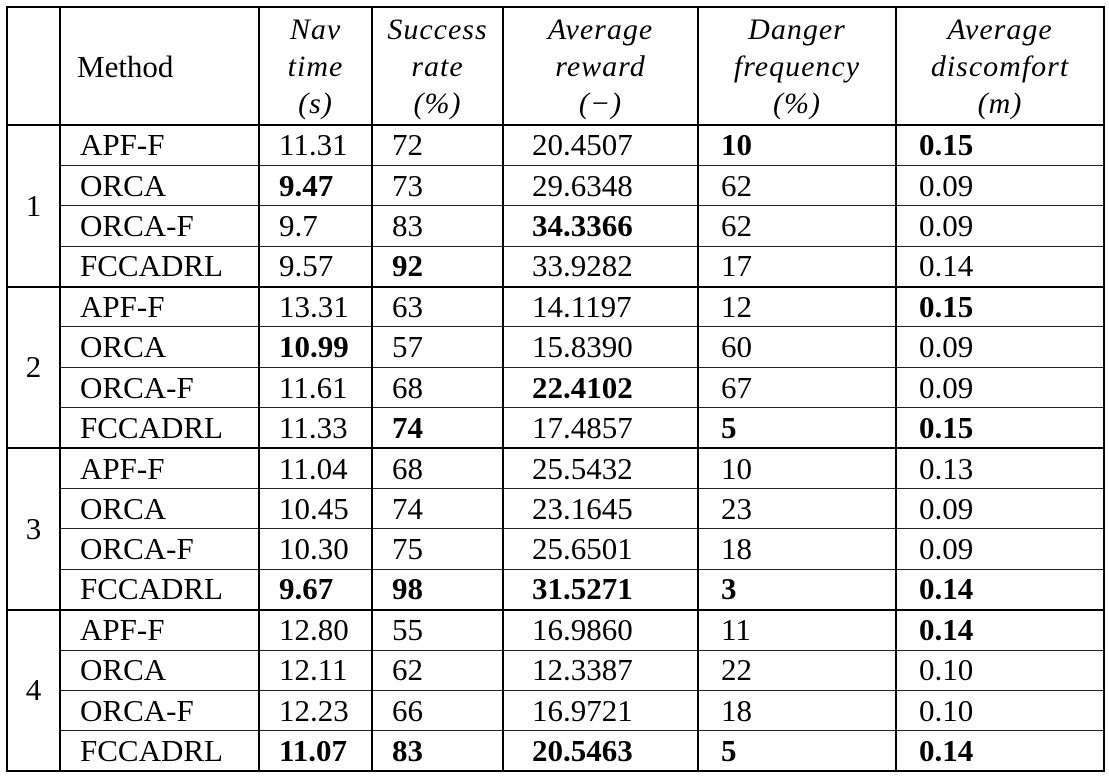  Describe the element at coordinates (796, 509) in the screenshot. I see `cell-danger-frequency: 23` at that location.